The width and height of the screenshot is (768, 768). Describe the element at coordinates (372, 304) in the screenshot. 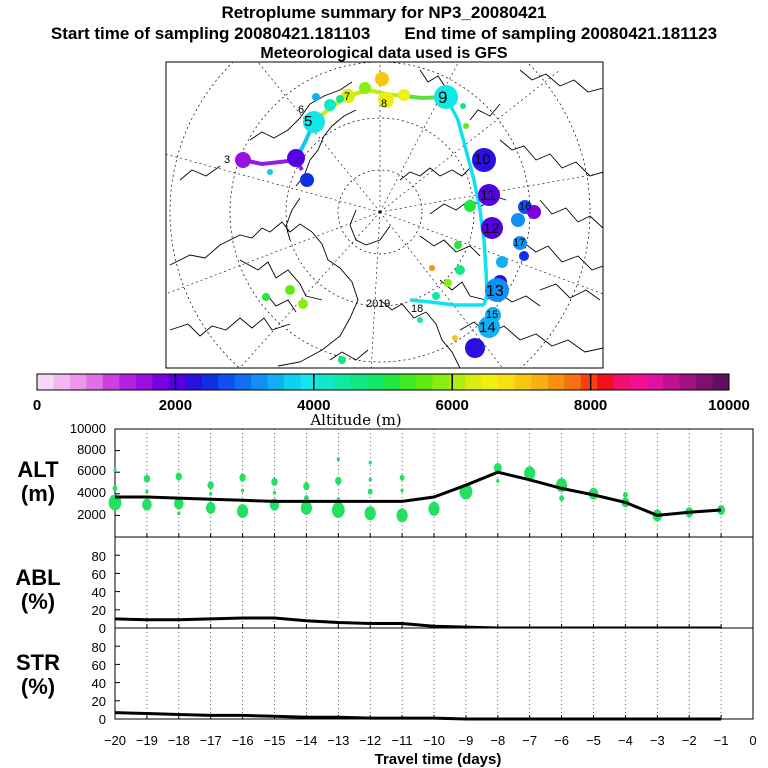

I see `day-label: 20` at that location.